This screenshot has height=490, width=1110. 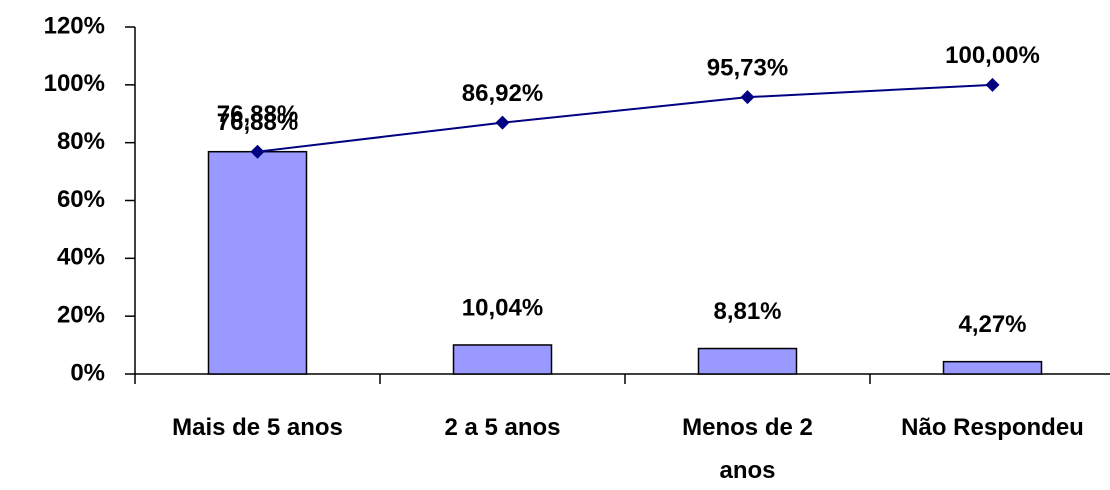 What do you see at coordinates (81, 141) in the screenshot?
I see `y-tick-label: 80%` at bounding box center [81, 141].